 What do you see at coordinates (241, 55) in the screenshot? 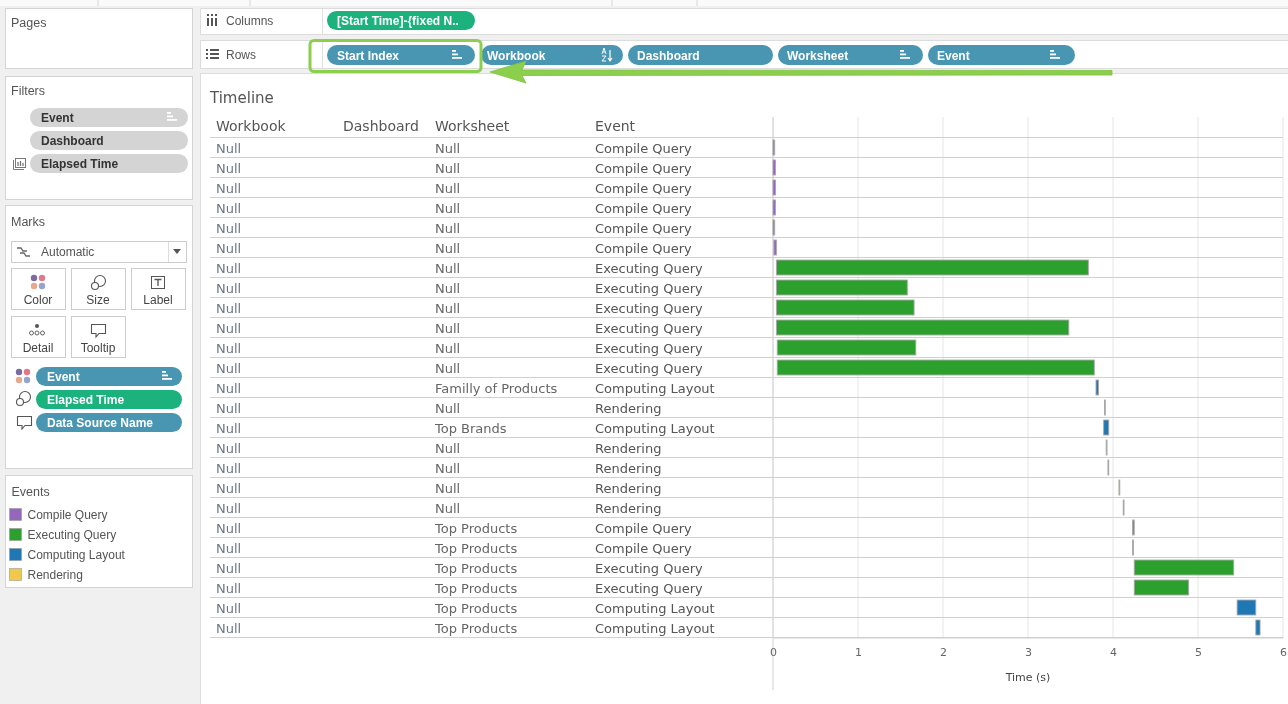
I see `text: Rows` at bounding box center [241, 55].